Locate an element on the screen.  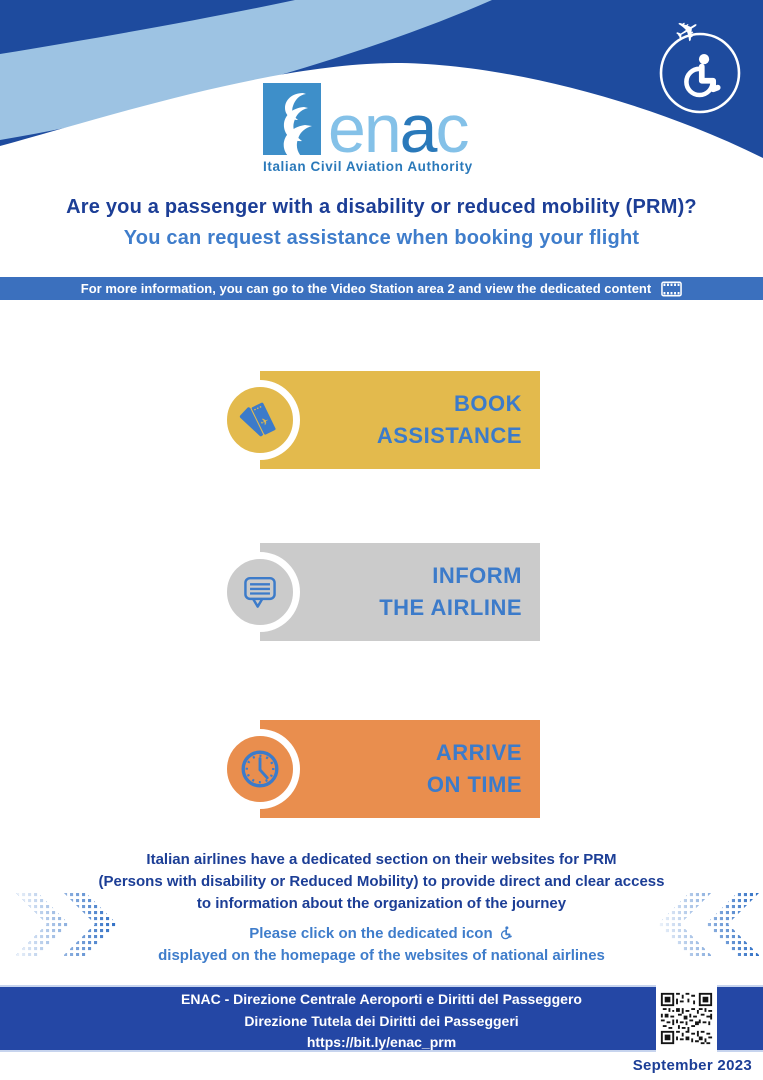
enac-logo: en a c Italian Civil Aviation Authority is located at coordinates (393, 128).